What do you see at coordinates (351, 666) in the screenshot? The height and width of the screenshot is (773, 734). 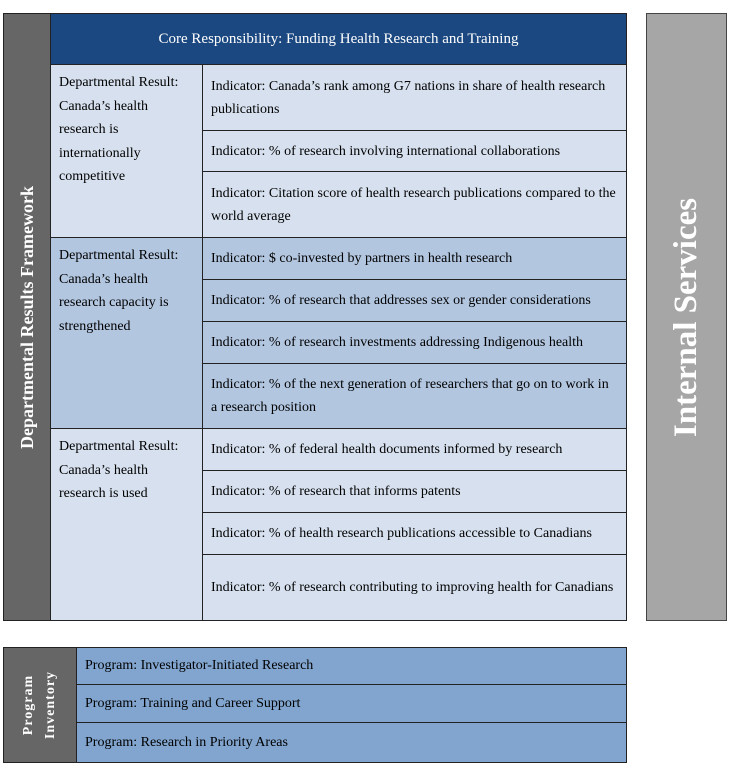 I see `program-item: Program: Investigator-Initiated Research` at bounding box center [351, 666].